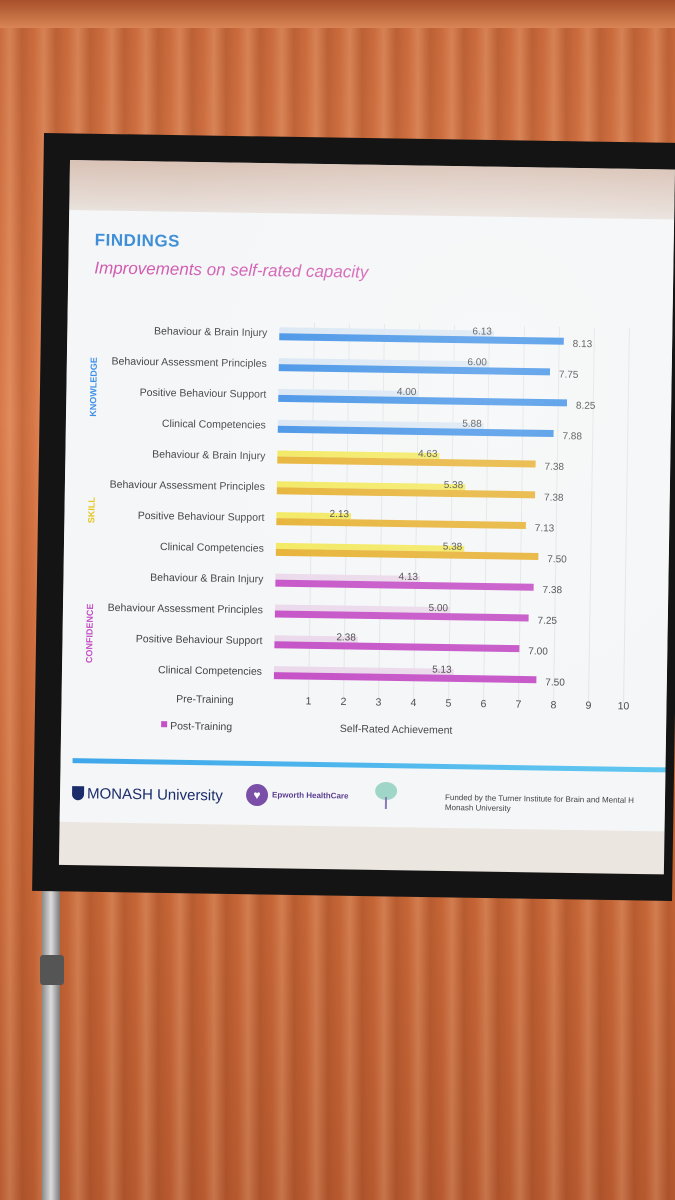  I want to click on x-tick-label: 9, so click(588, 706).